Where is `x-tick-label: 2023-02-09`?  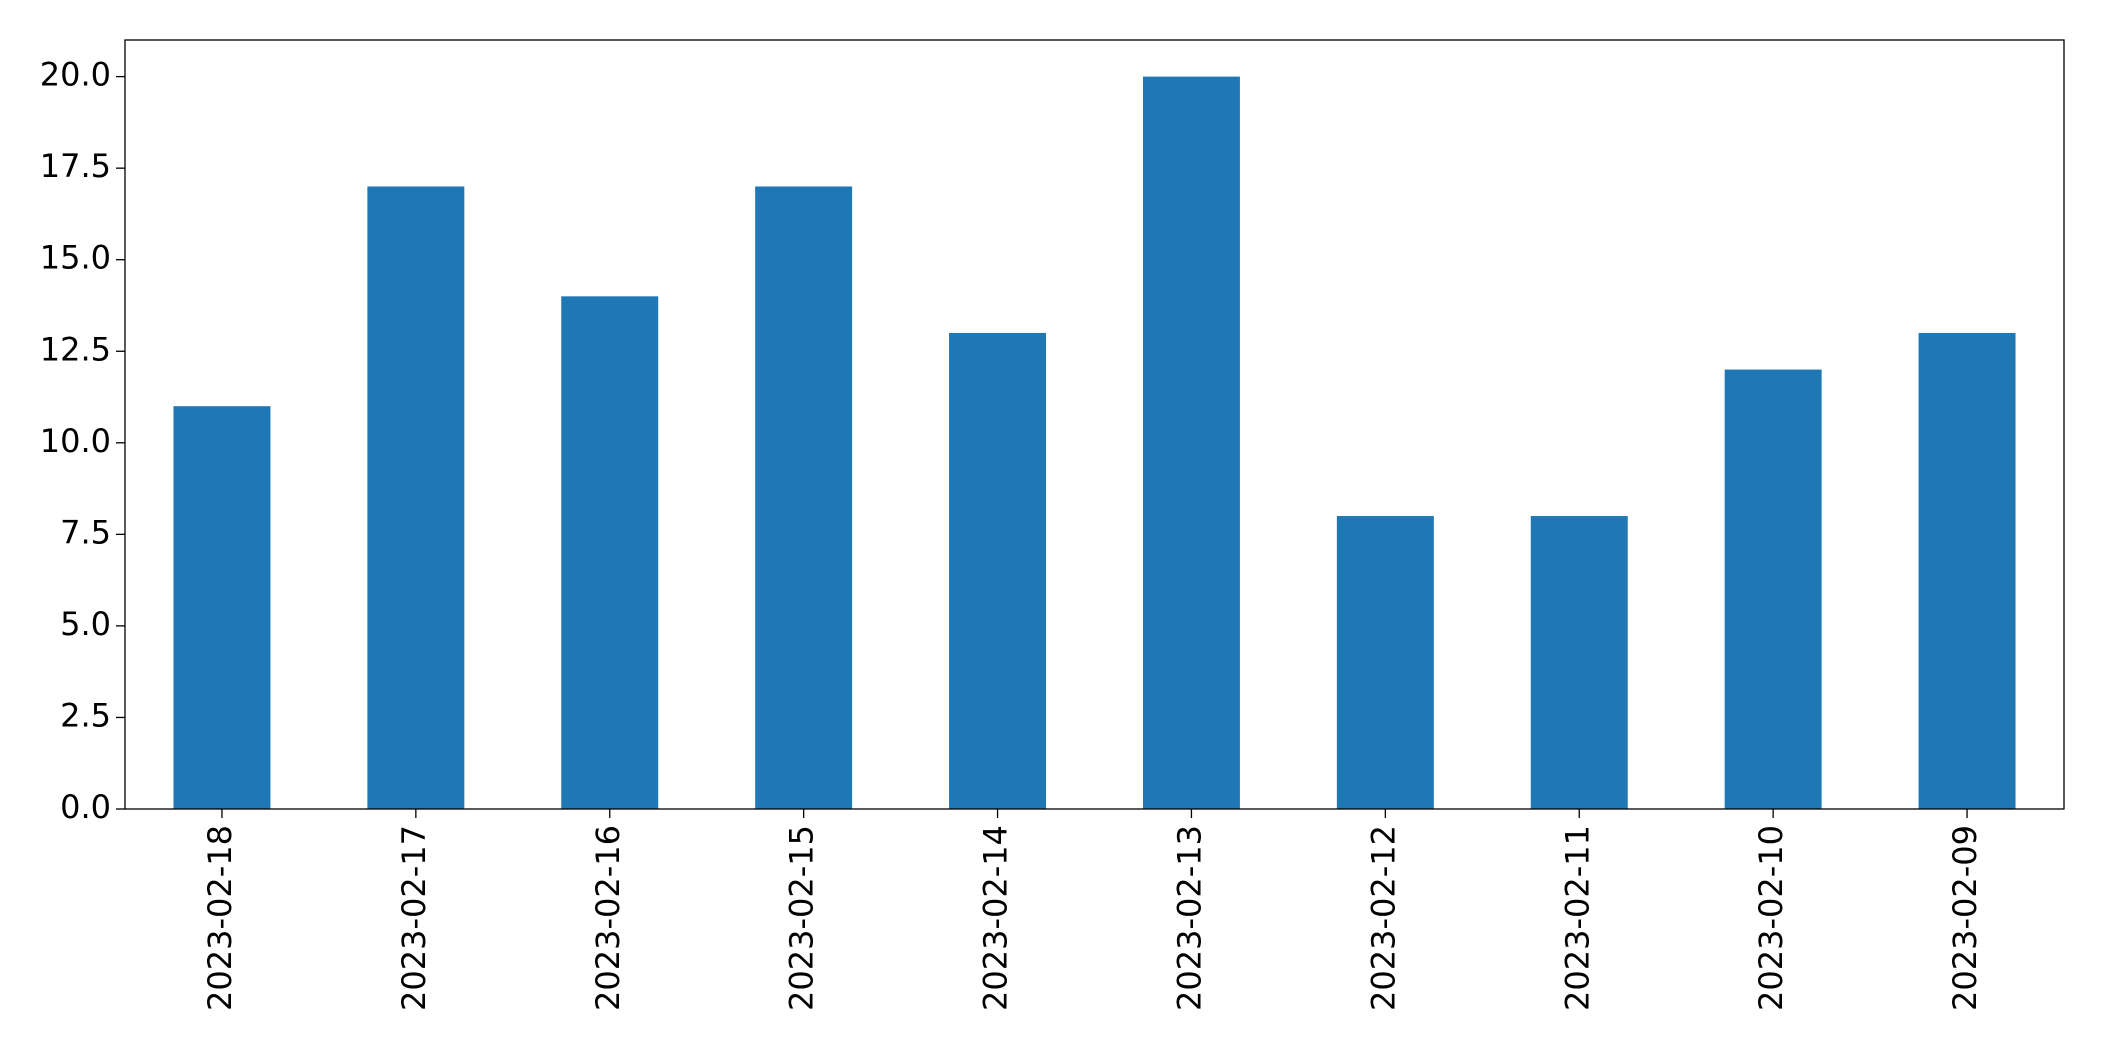 x-tick-label: 2023-02-09 is located at coordinates (1965, 918).